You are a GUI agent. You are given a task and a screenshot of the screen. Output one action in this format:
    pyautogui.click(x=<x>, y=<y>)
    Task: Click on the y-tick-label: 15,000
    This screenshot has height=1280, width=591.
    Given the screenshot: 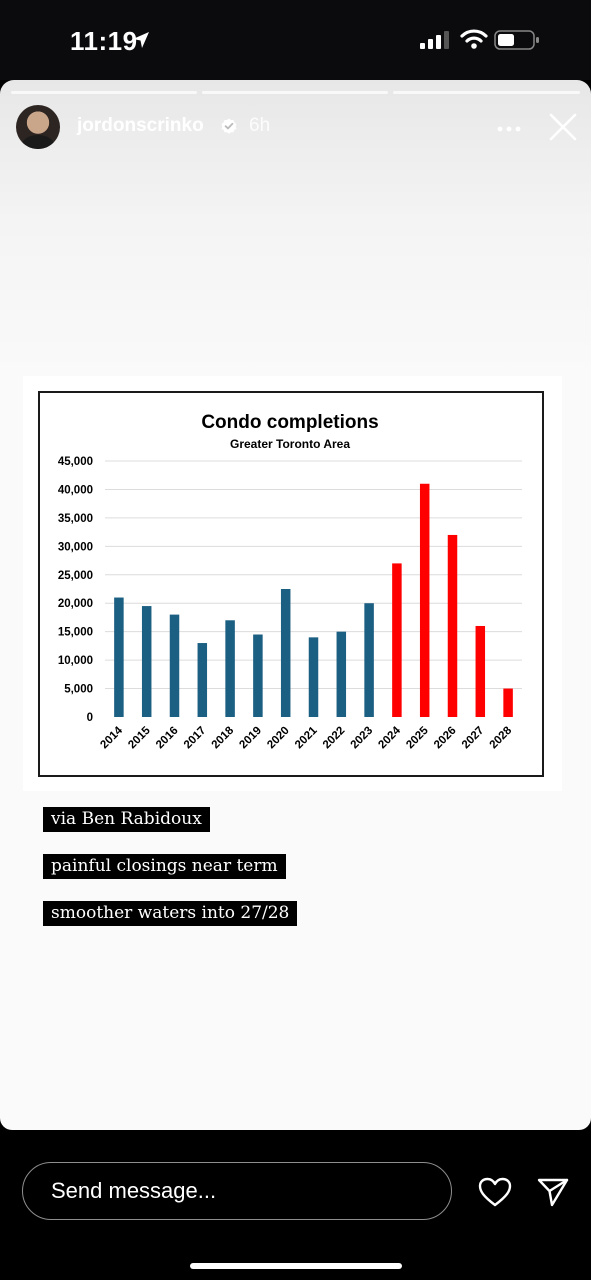 What is the action you would take?
    pyautogui.click(x=75, y=633)
    